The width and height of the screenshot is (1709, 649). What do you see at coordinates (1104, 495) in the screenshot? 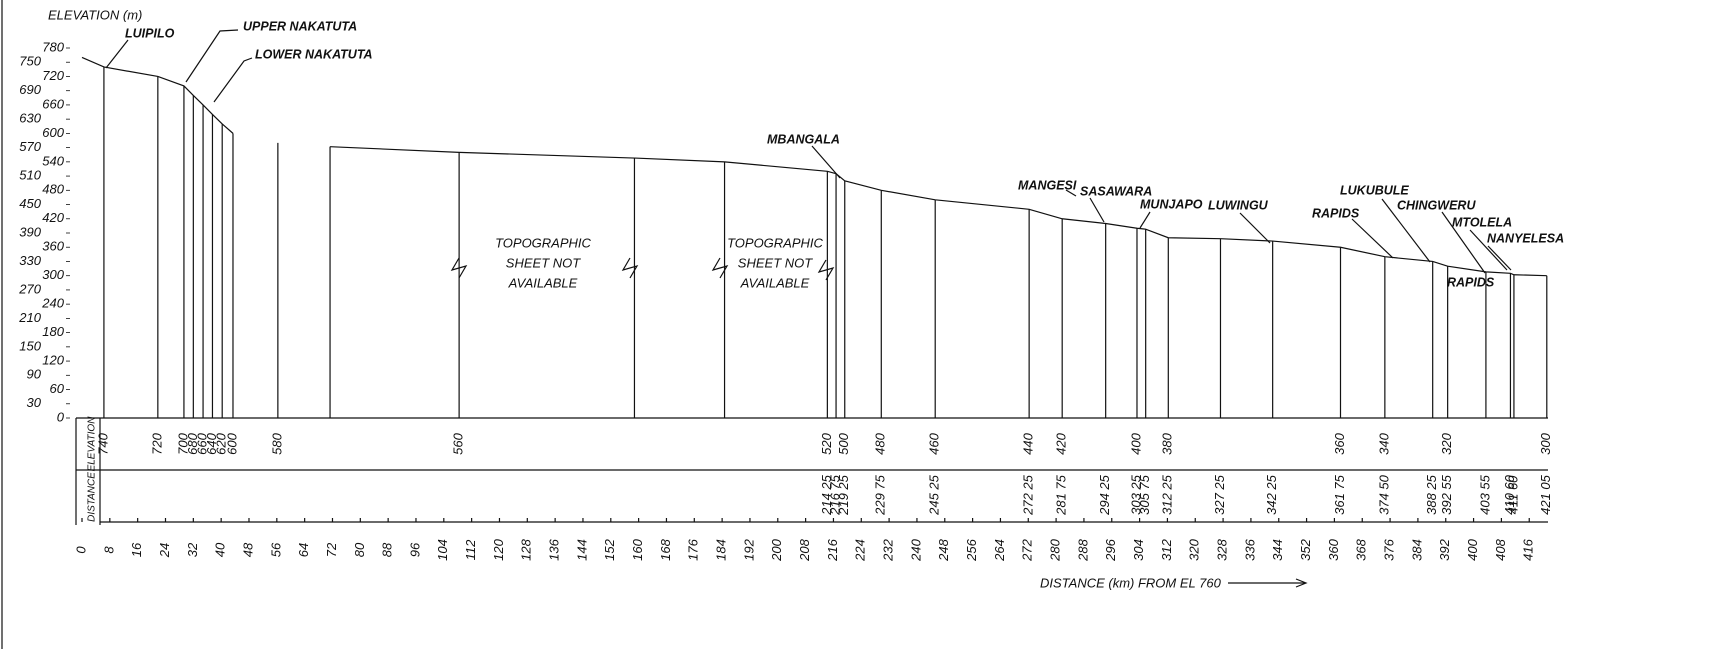
I see `distance-label: 294 25` at bounding box center [1104, 495].